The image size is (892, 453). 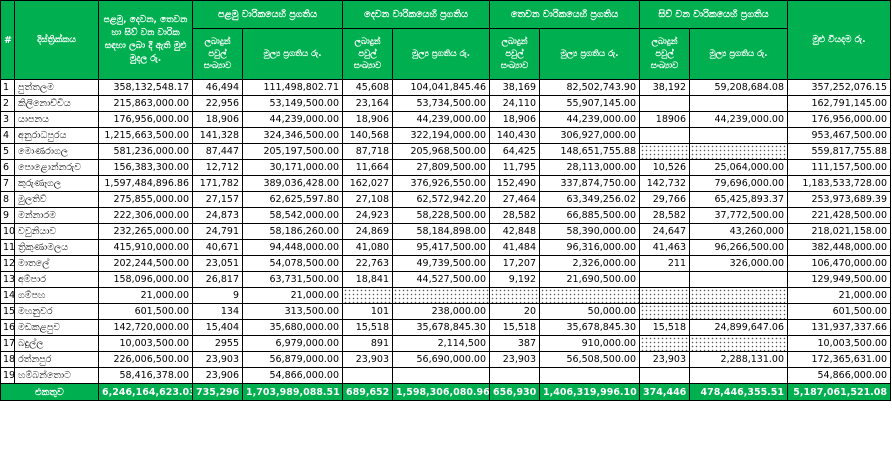 I want to click on total-allocated: 58,416,378.00, so click(x=145, y=375).